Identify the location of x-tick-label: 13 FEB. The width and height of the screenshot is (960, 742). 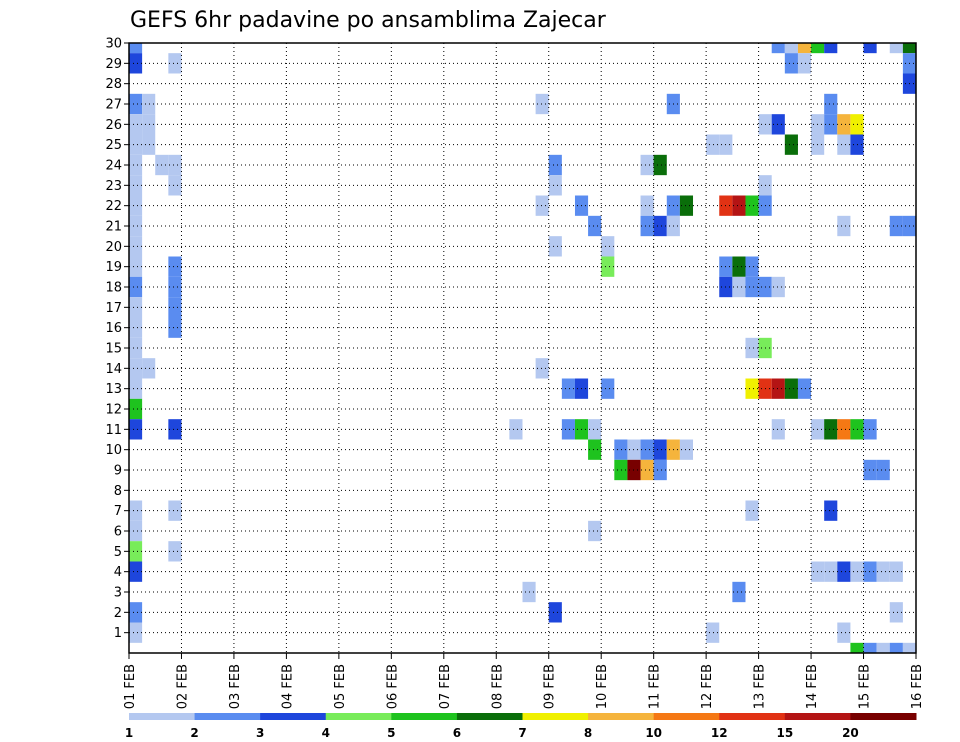
(760, 686).